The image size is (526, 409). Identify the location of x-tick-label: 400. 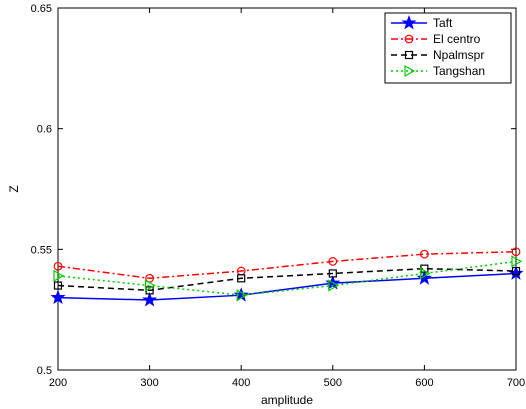
(241, 383).